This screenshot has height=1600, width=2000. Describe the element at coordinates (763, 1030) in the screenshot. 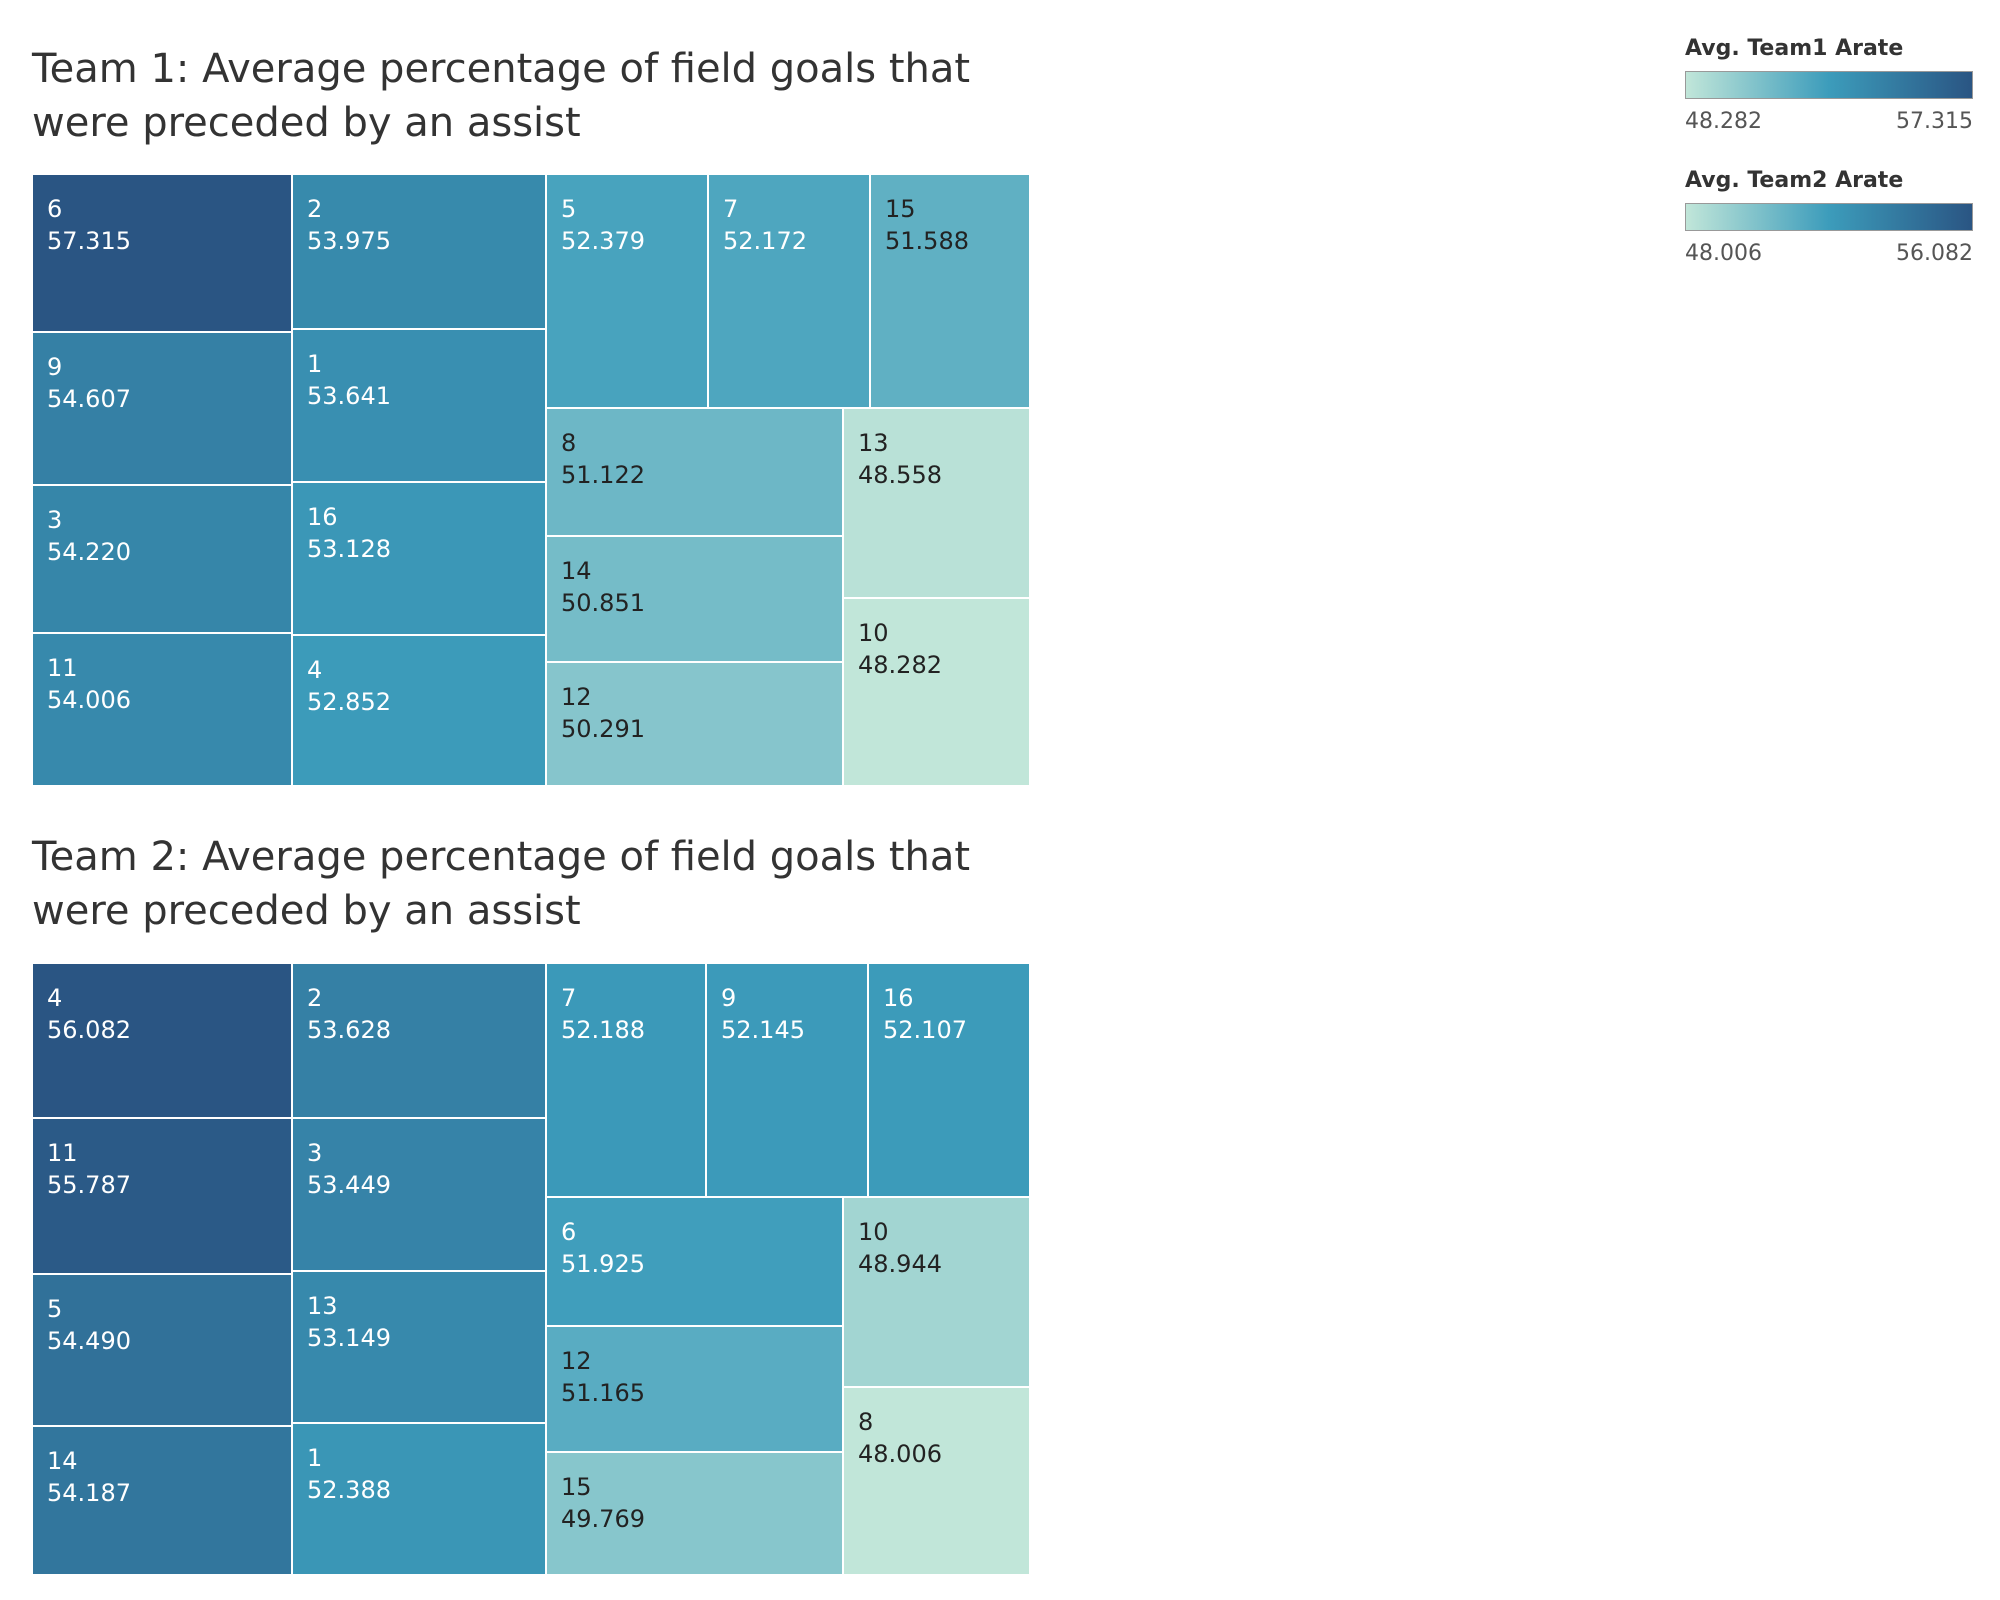

I see `tile-value: 52.145` at that location.